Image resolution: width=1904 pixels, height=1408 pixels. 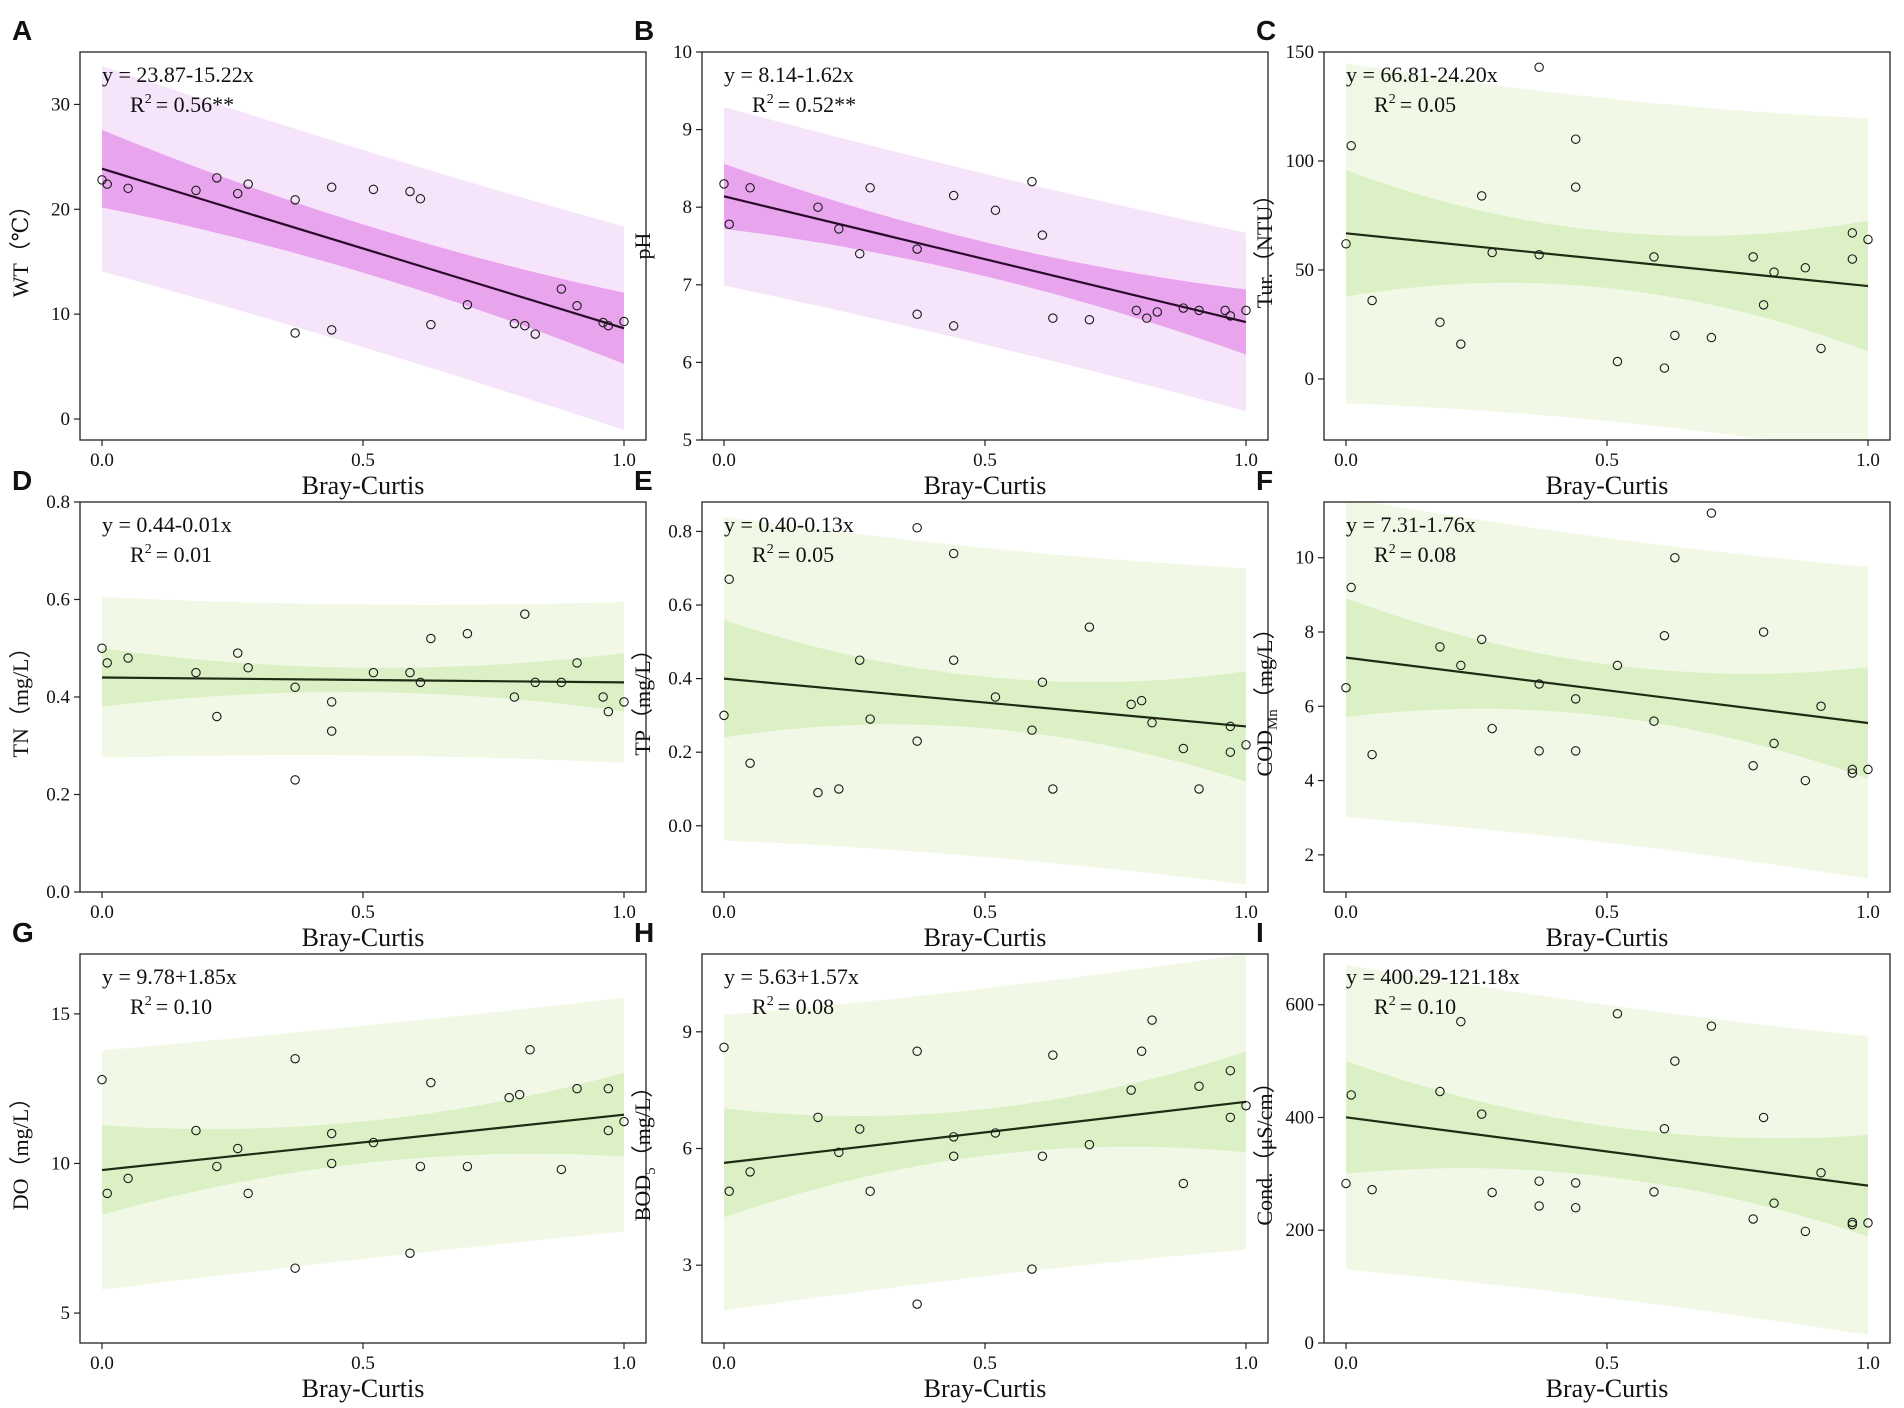 I want to click on y-tick-label: 4, so click(x=1310, y=781).